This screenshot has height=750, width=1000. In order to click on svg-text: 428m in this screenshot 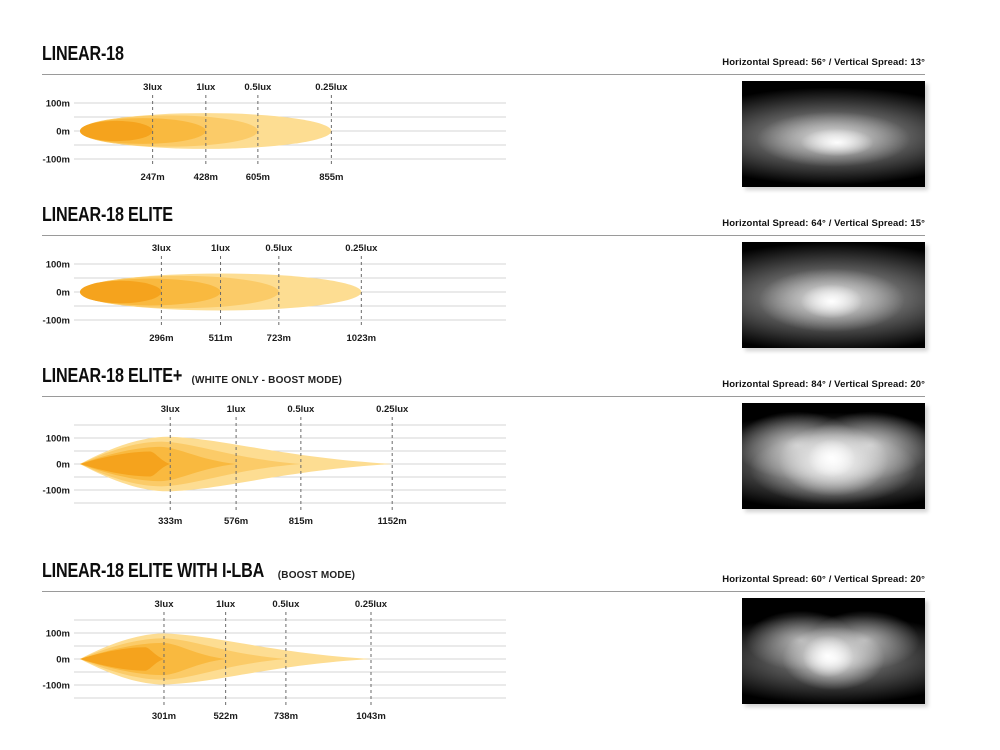, I will do `click(206, 177)`.